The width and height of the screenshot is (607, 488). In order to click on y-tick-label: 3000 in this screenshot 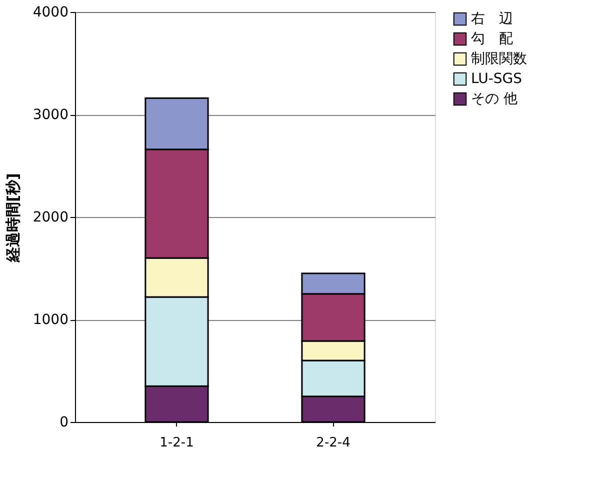, I will do `click(50, 115)`.